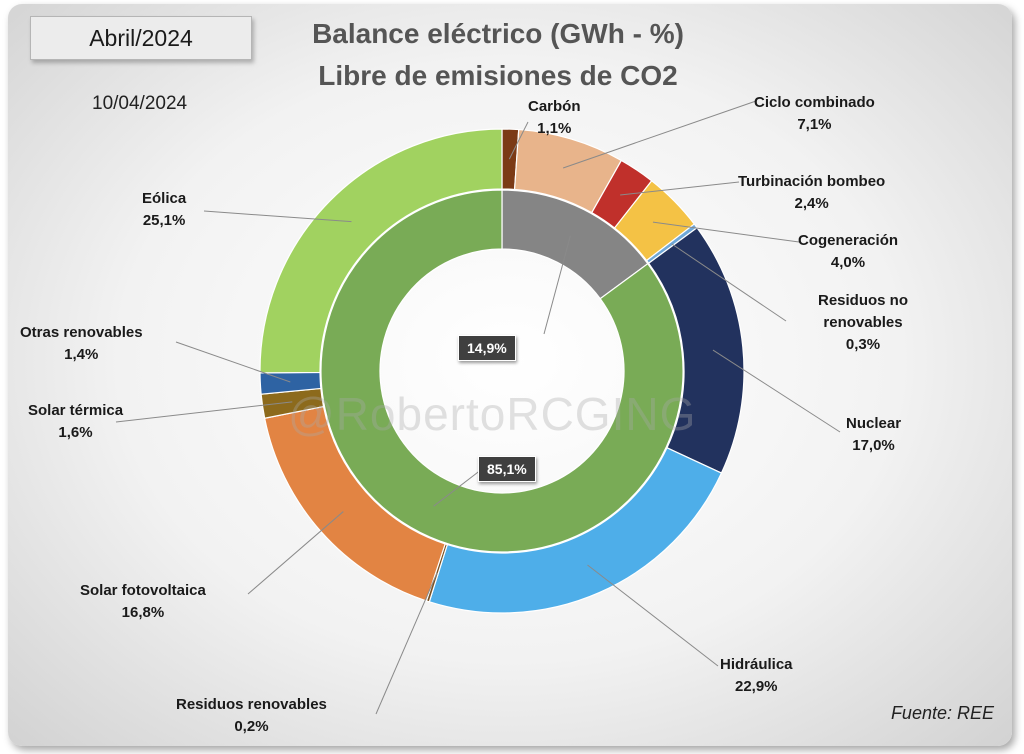  I want to click on label-eolica-value: 25,1%, so click(164, 220).